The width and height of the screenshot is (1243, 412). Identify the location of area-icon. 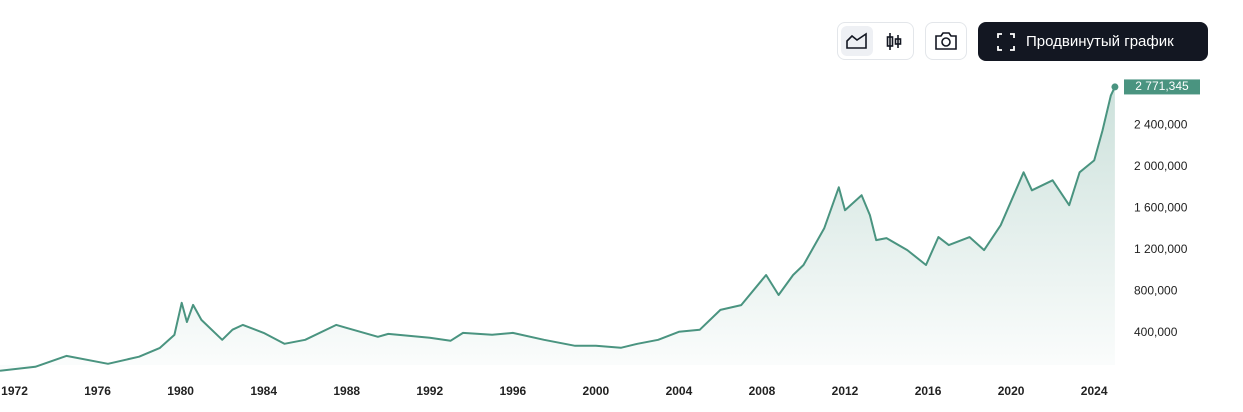
(856, 40).